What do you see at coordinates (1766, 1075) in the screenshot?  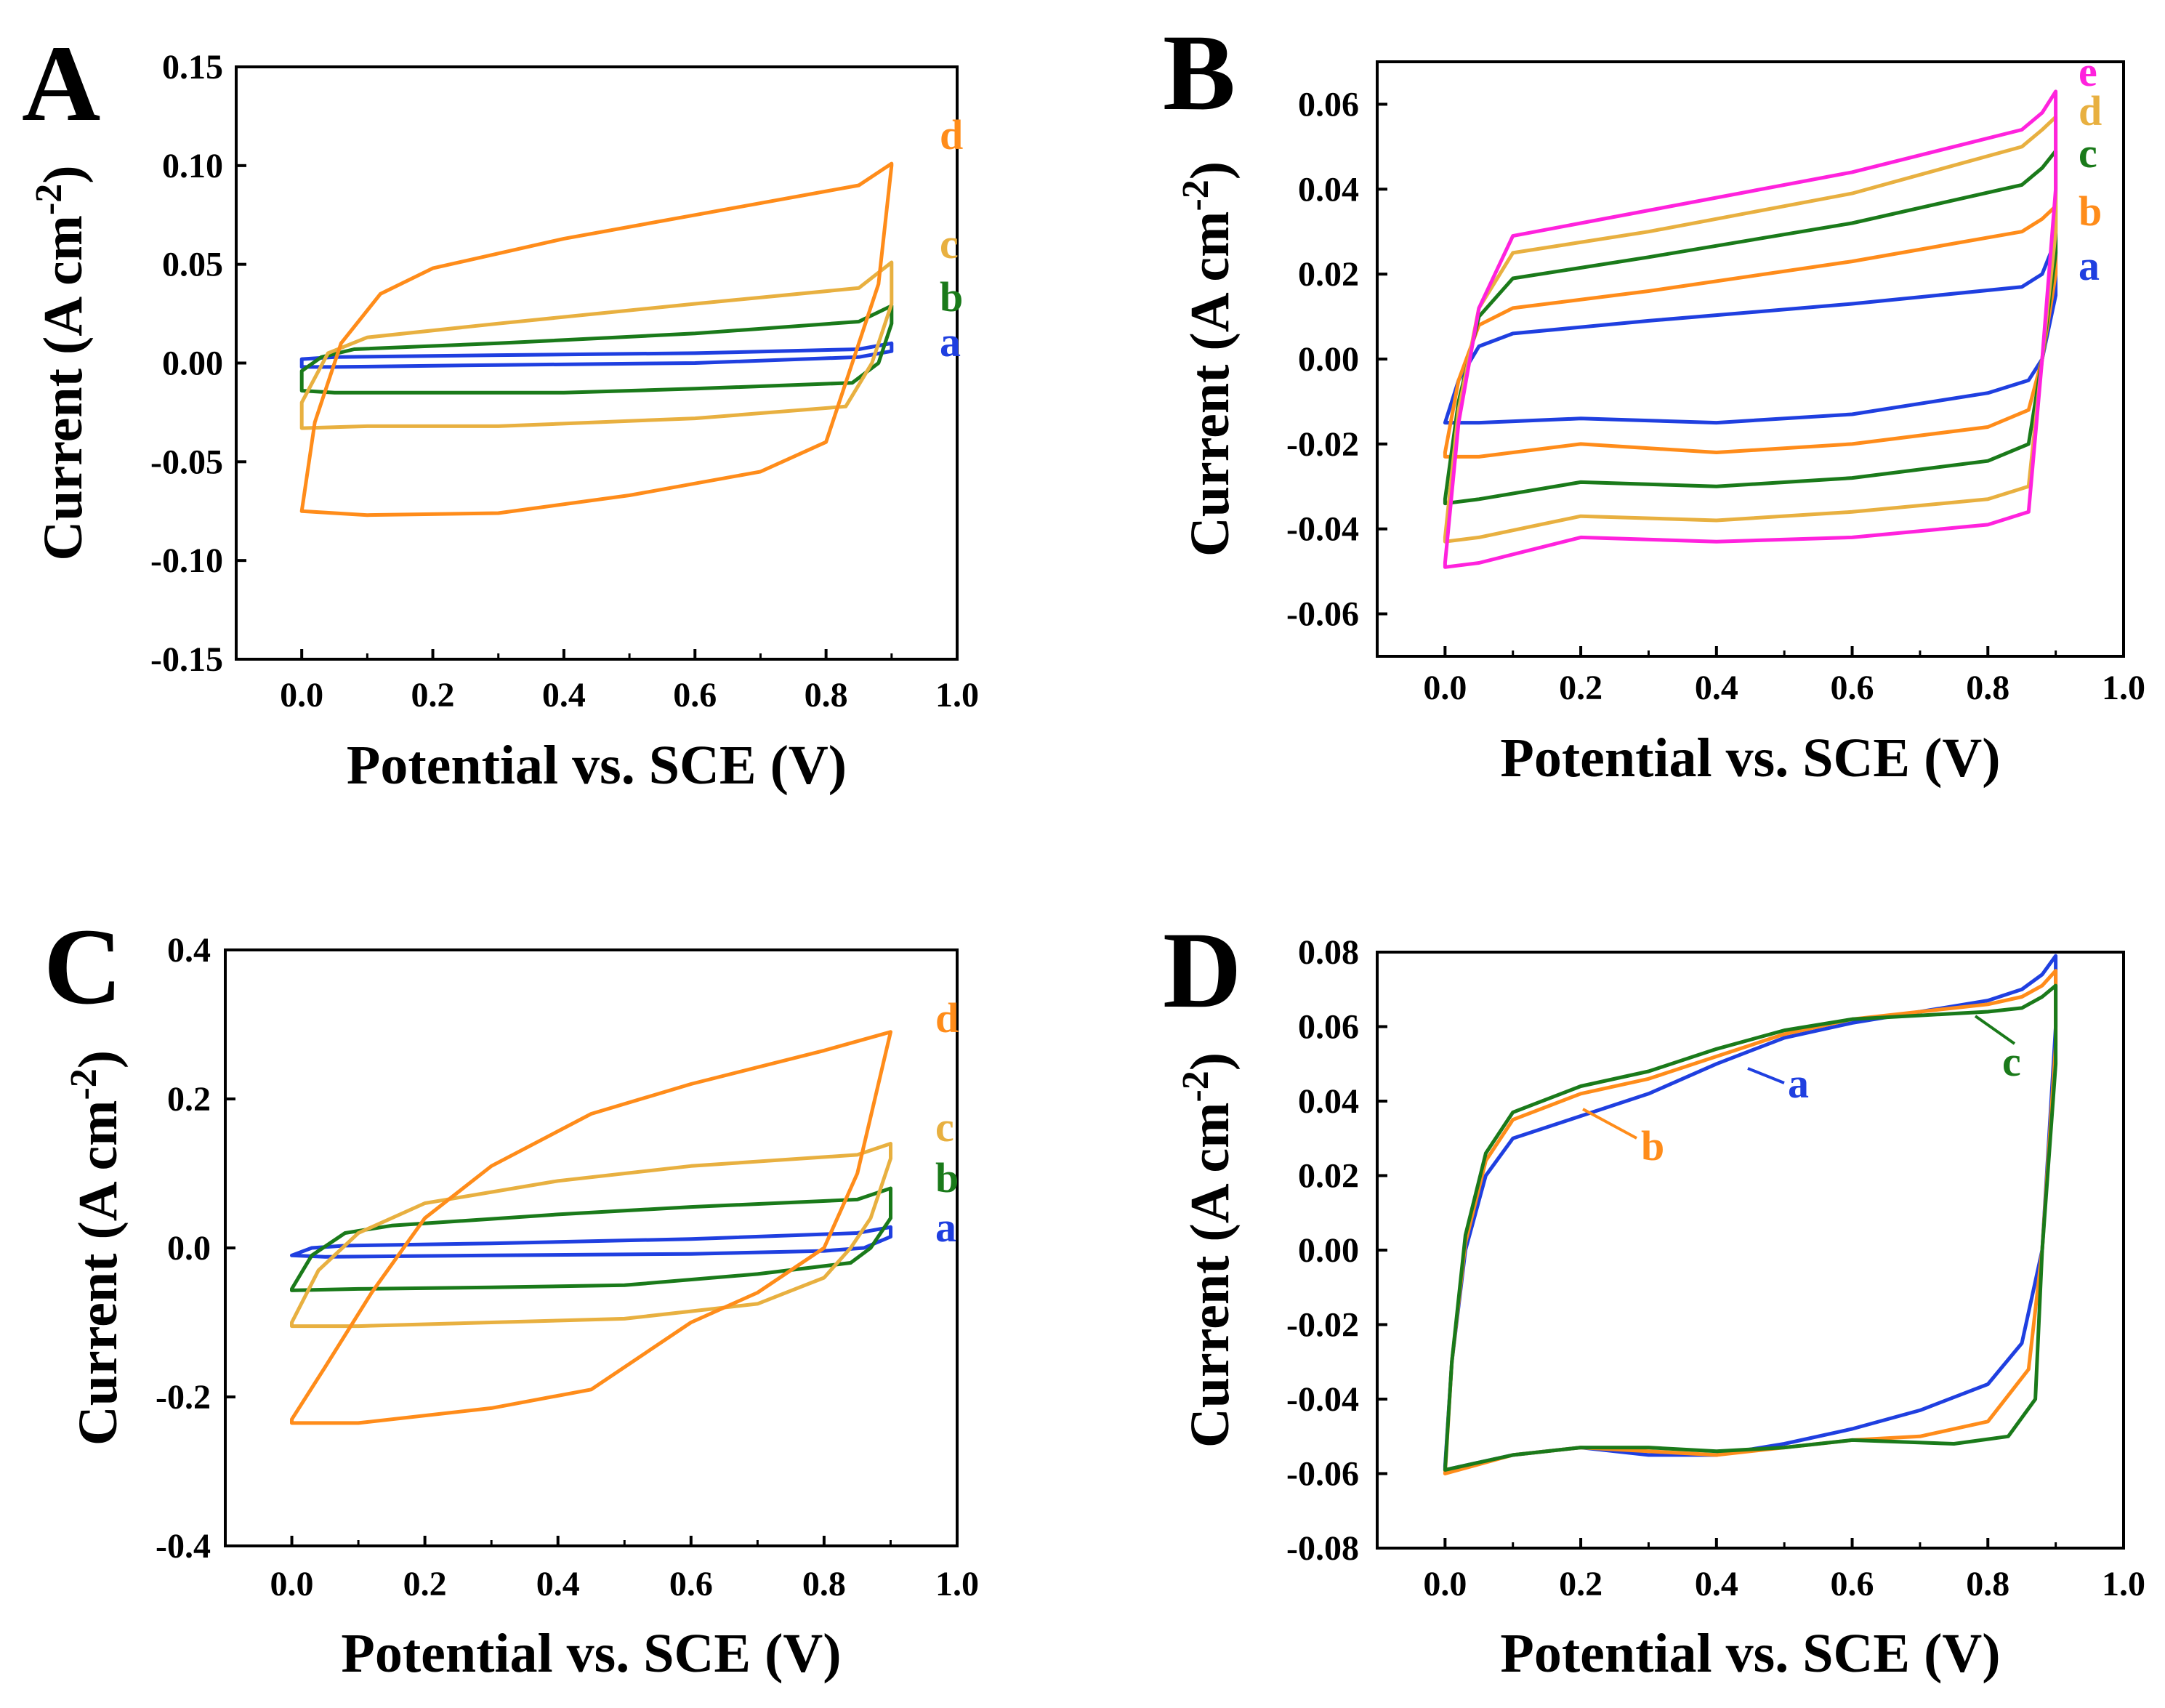 I see `annotation-arrow-a` at bounding box center [1766, 1075].